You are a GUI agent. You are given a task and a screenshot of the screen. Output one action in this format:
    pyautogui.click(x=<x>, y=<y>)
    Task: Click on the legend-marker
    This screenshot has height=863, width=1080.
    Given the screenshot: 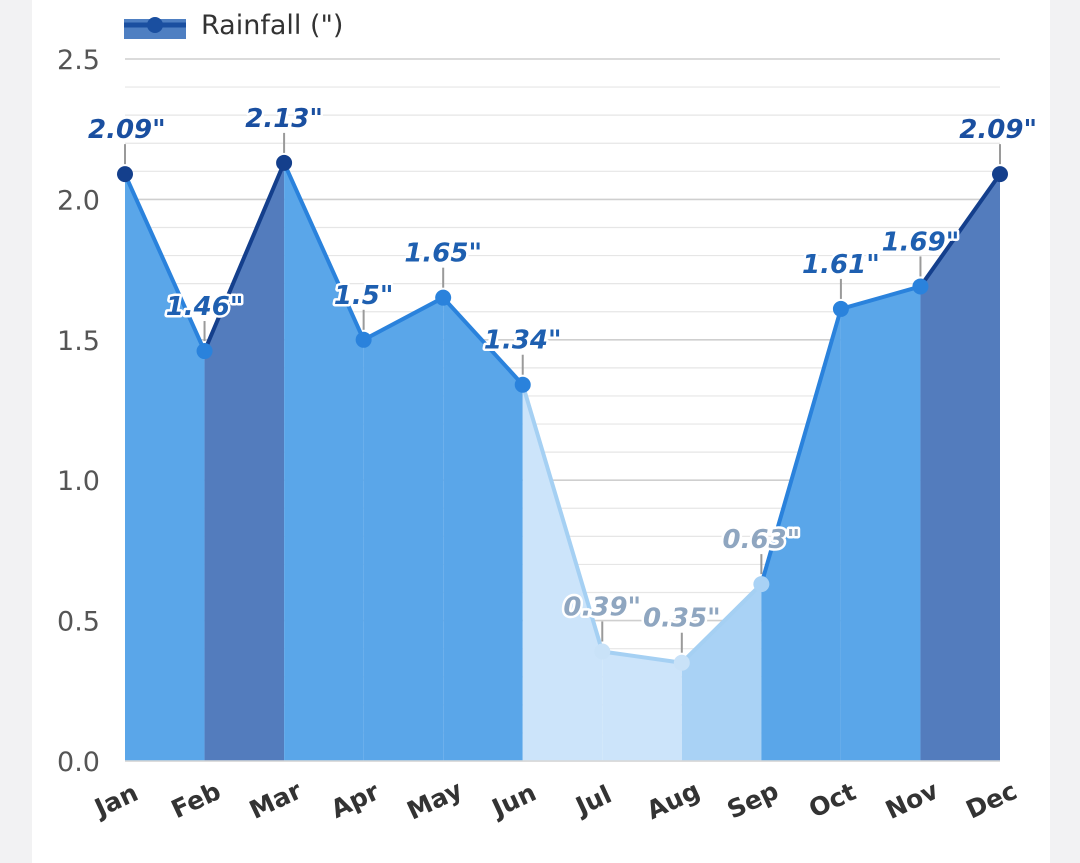 What is the action you would take?
    pyautogui.click(x=155, y=25)
    